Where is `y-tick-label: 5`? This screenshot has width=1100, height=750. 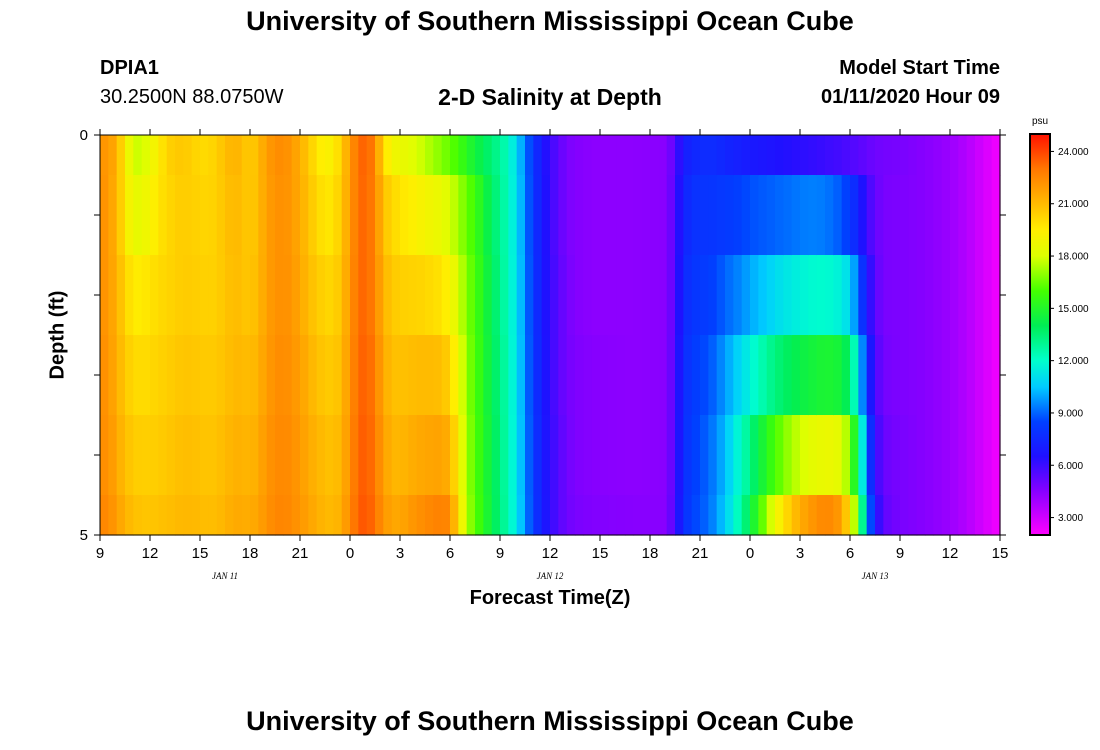 y-tick-label: 5 is located at coordinates (84, 535).